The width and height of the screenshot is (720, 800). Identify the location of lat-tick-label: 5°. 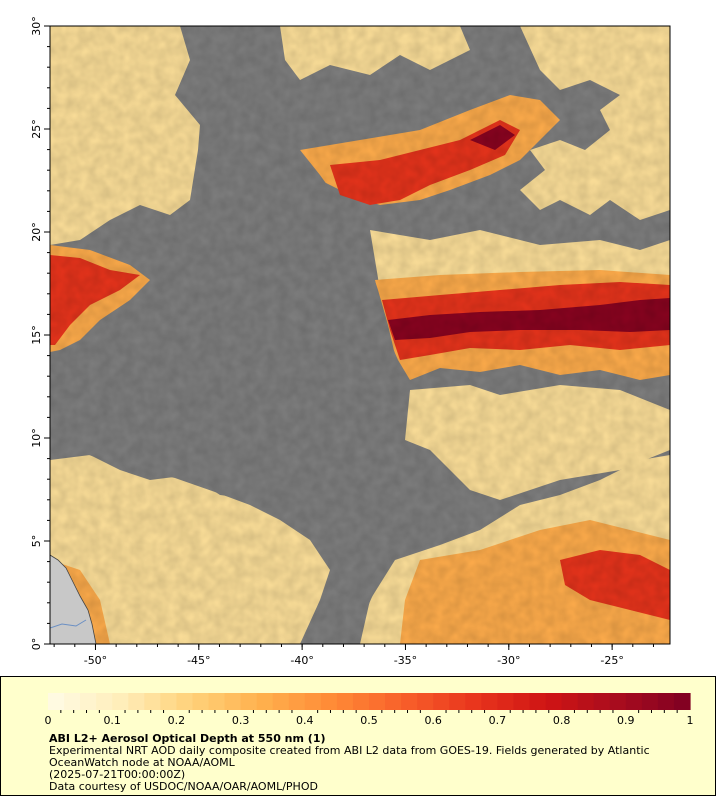
(36, 541).